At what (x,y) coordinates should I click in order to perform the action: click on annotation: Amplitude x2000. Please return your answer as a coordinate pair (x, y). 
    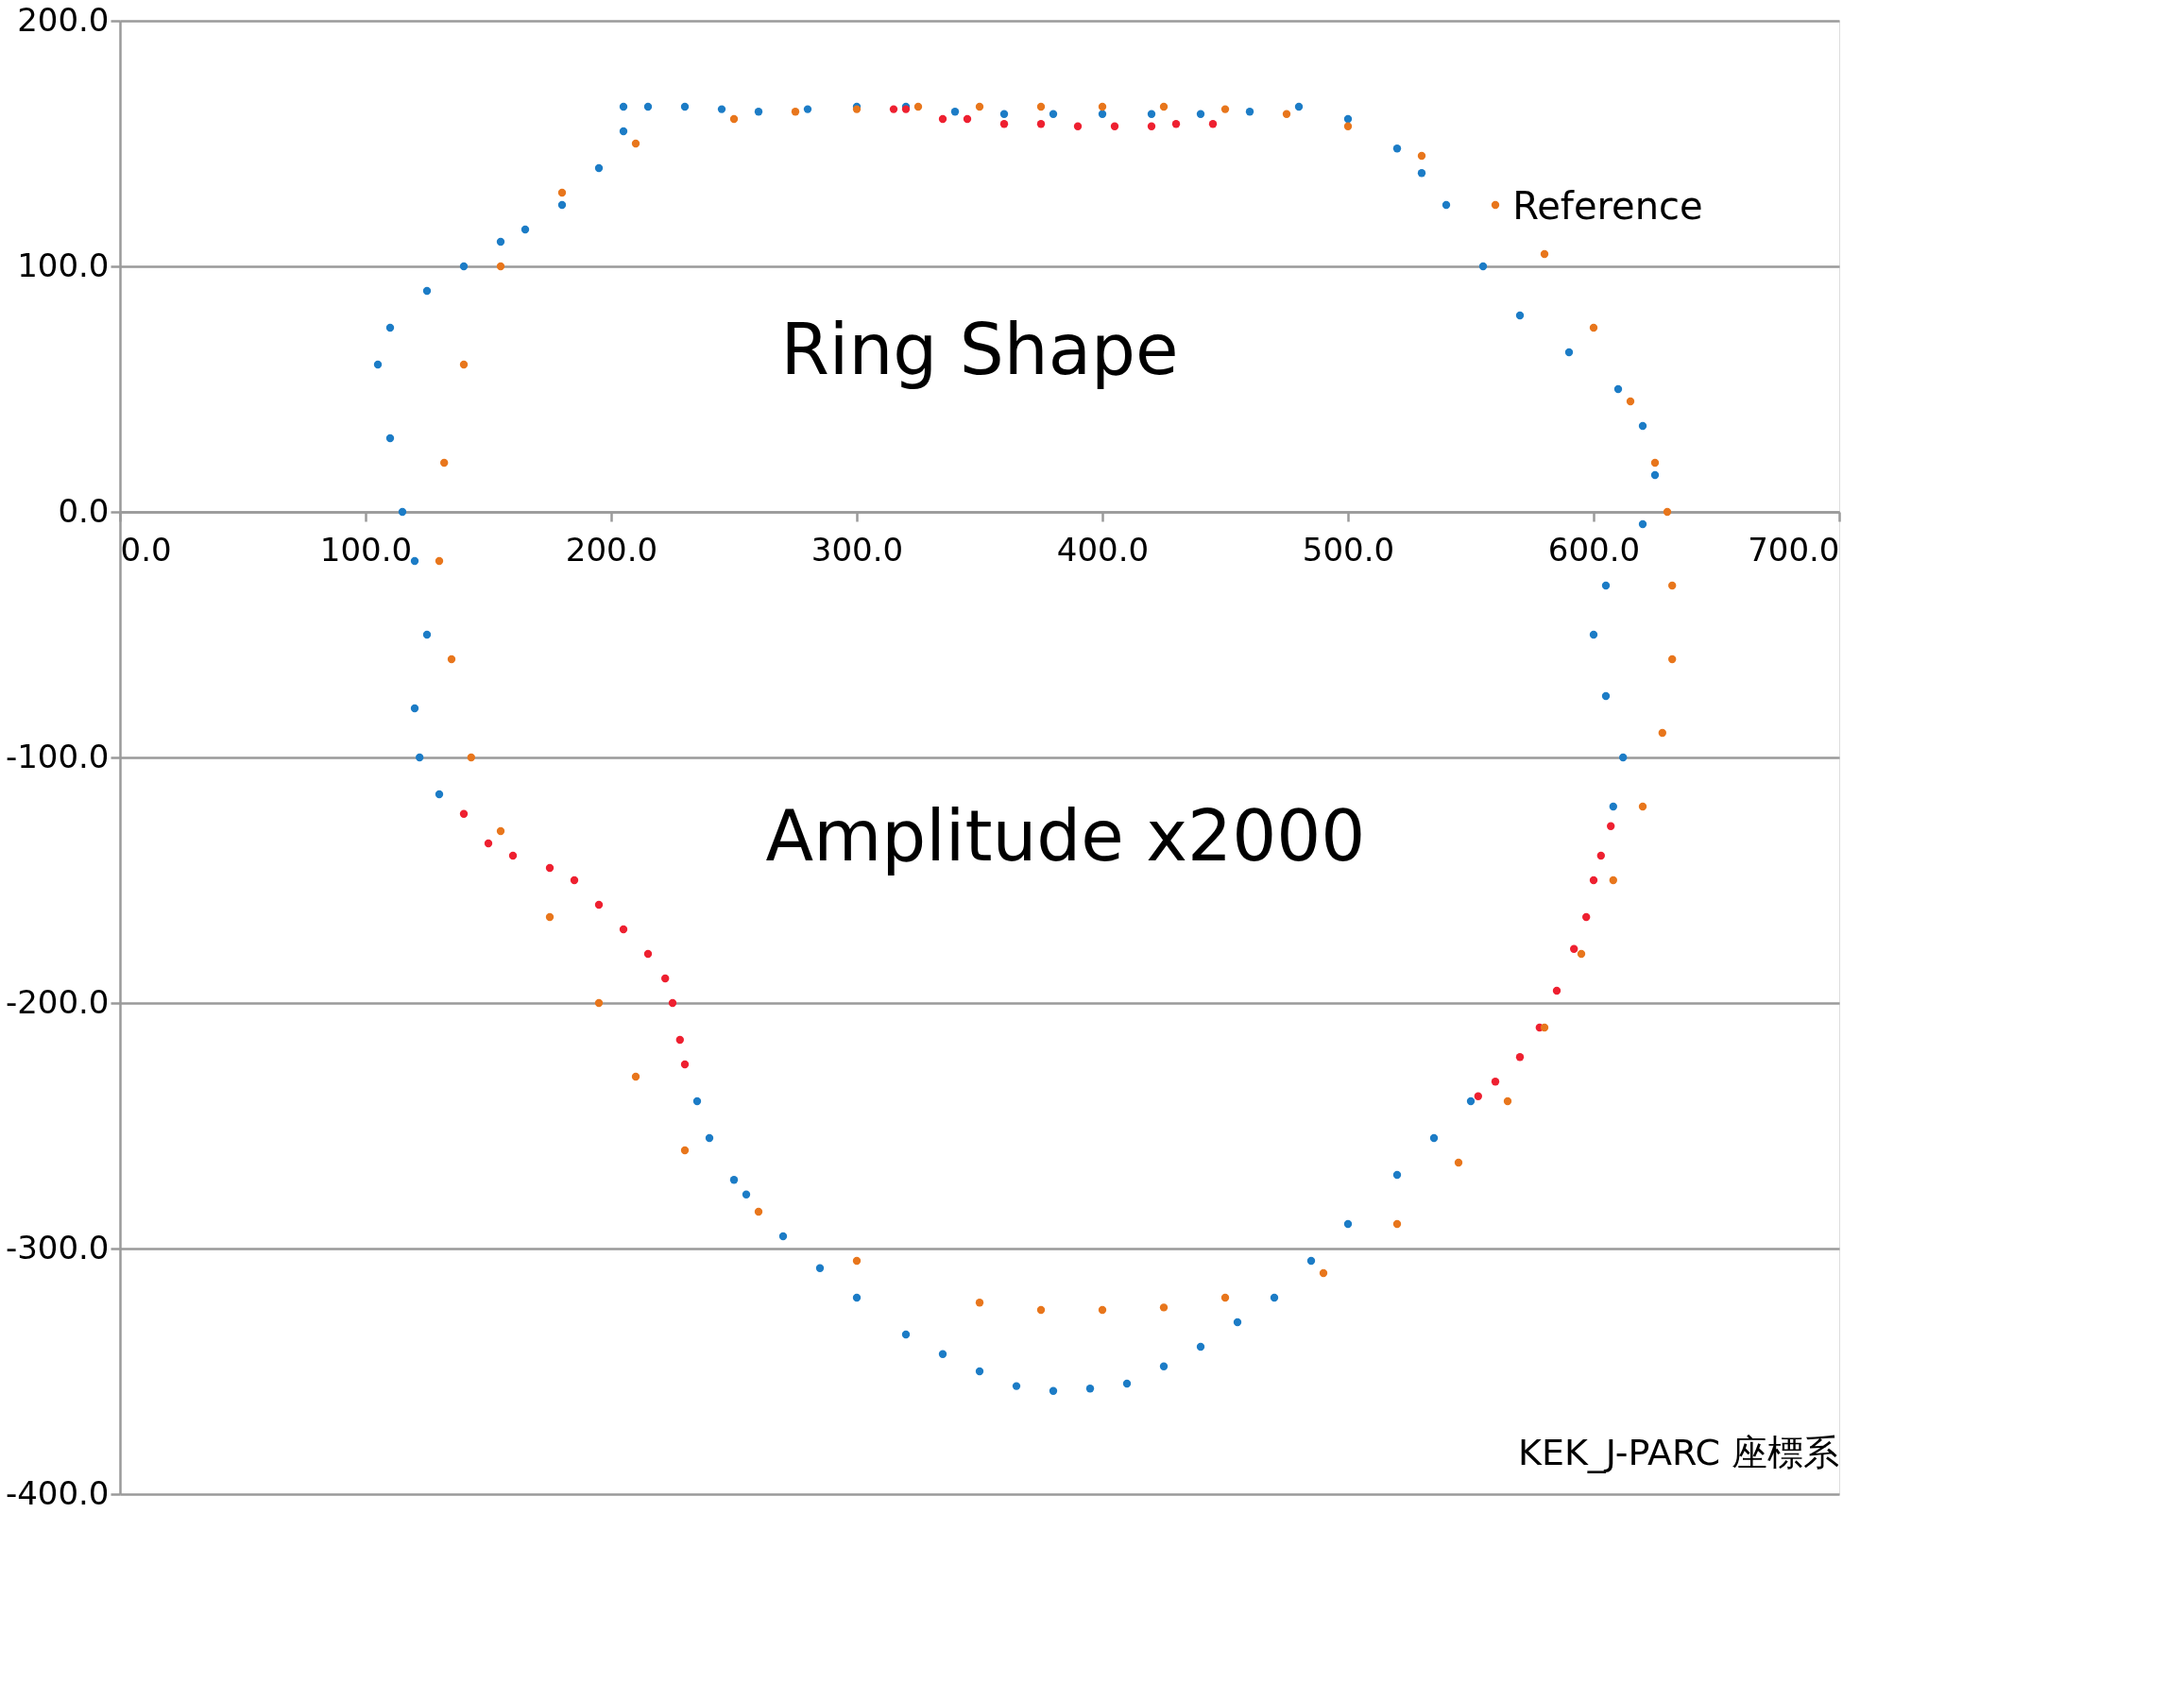
    Looking at the image, I should click on (1066, 835).